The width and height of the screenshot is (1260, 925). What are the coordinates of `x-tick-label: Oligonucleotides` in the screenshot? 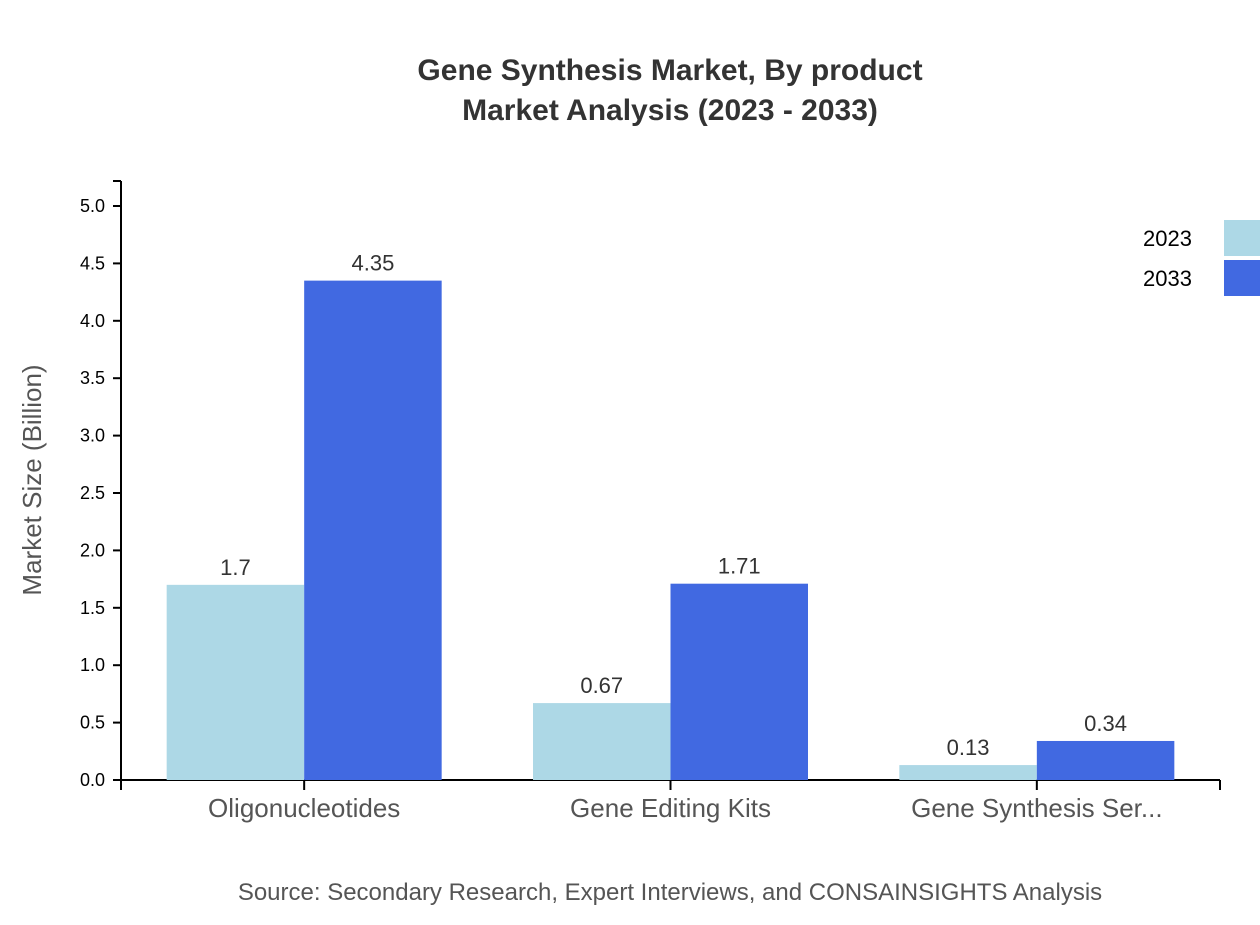 It's located at (304, 808).